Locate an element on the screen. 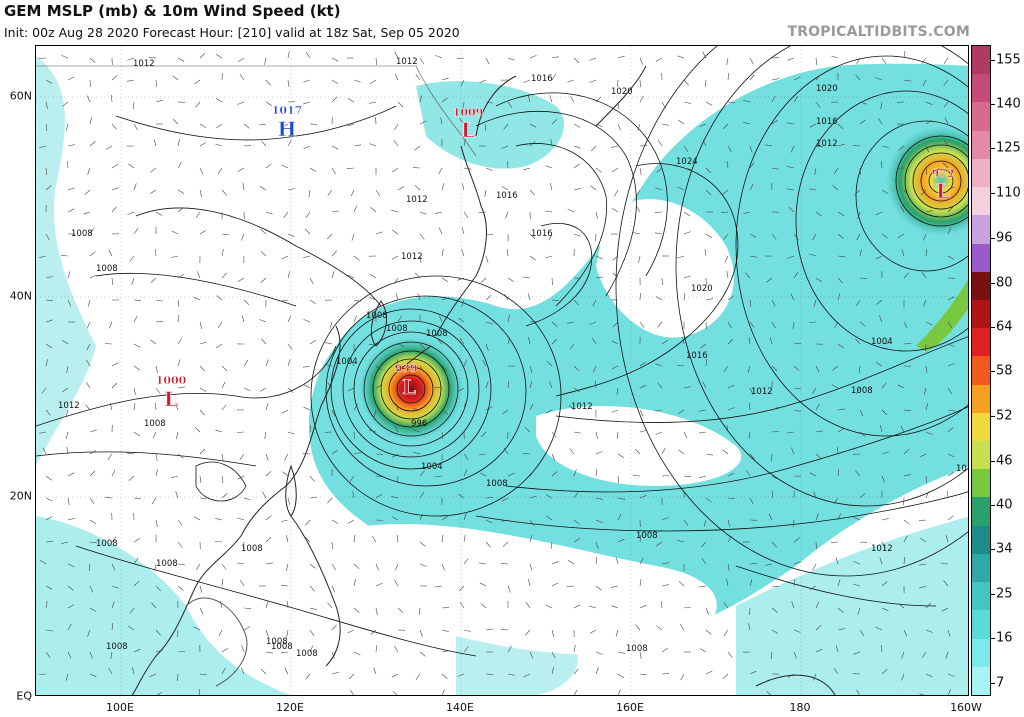 The height and width of the screenshot is (717, 1024). low-value: 1000 is located at coordinates (171, 380).